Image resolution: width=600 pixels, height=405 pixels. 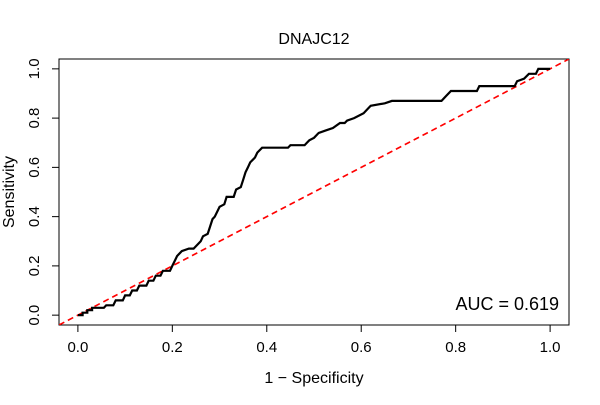 What do you see at coordinates (455, 347) in the screenshot?
I see `x-tick-label: 0.8` at bounding box center [455, 347].